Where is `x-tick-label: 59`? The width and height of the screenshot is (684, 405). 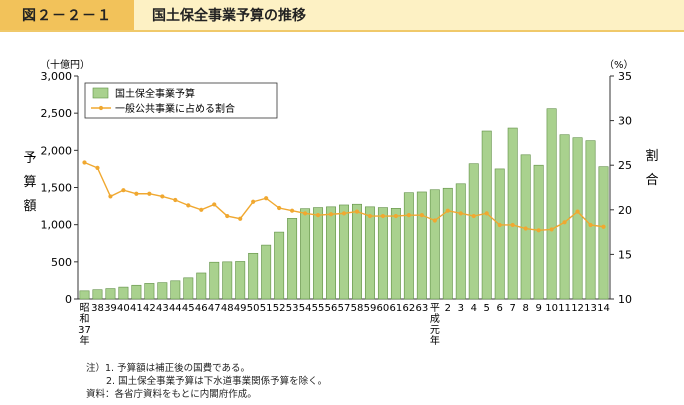
x-tick-label: 59 is located at coordinates (370, 308).